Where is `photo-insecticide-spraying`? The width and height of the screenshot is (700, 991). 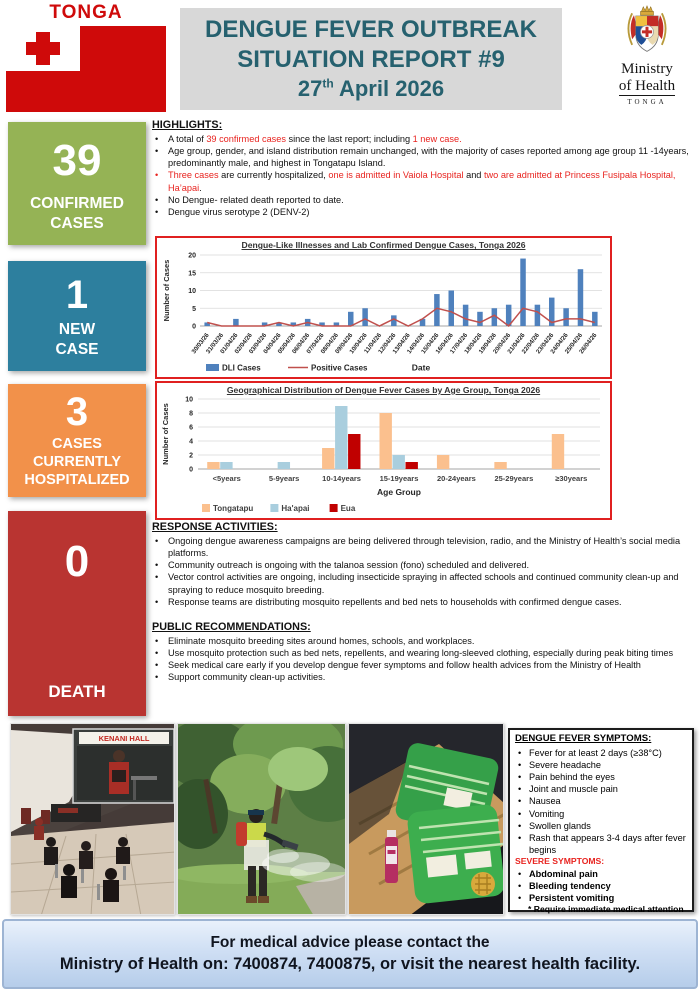 photo-insecticide-spraying is located at coordinates (261, 819).